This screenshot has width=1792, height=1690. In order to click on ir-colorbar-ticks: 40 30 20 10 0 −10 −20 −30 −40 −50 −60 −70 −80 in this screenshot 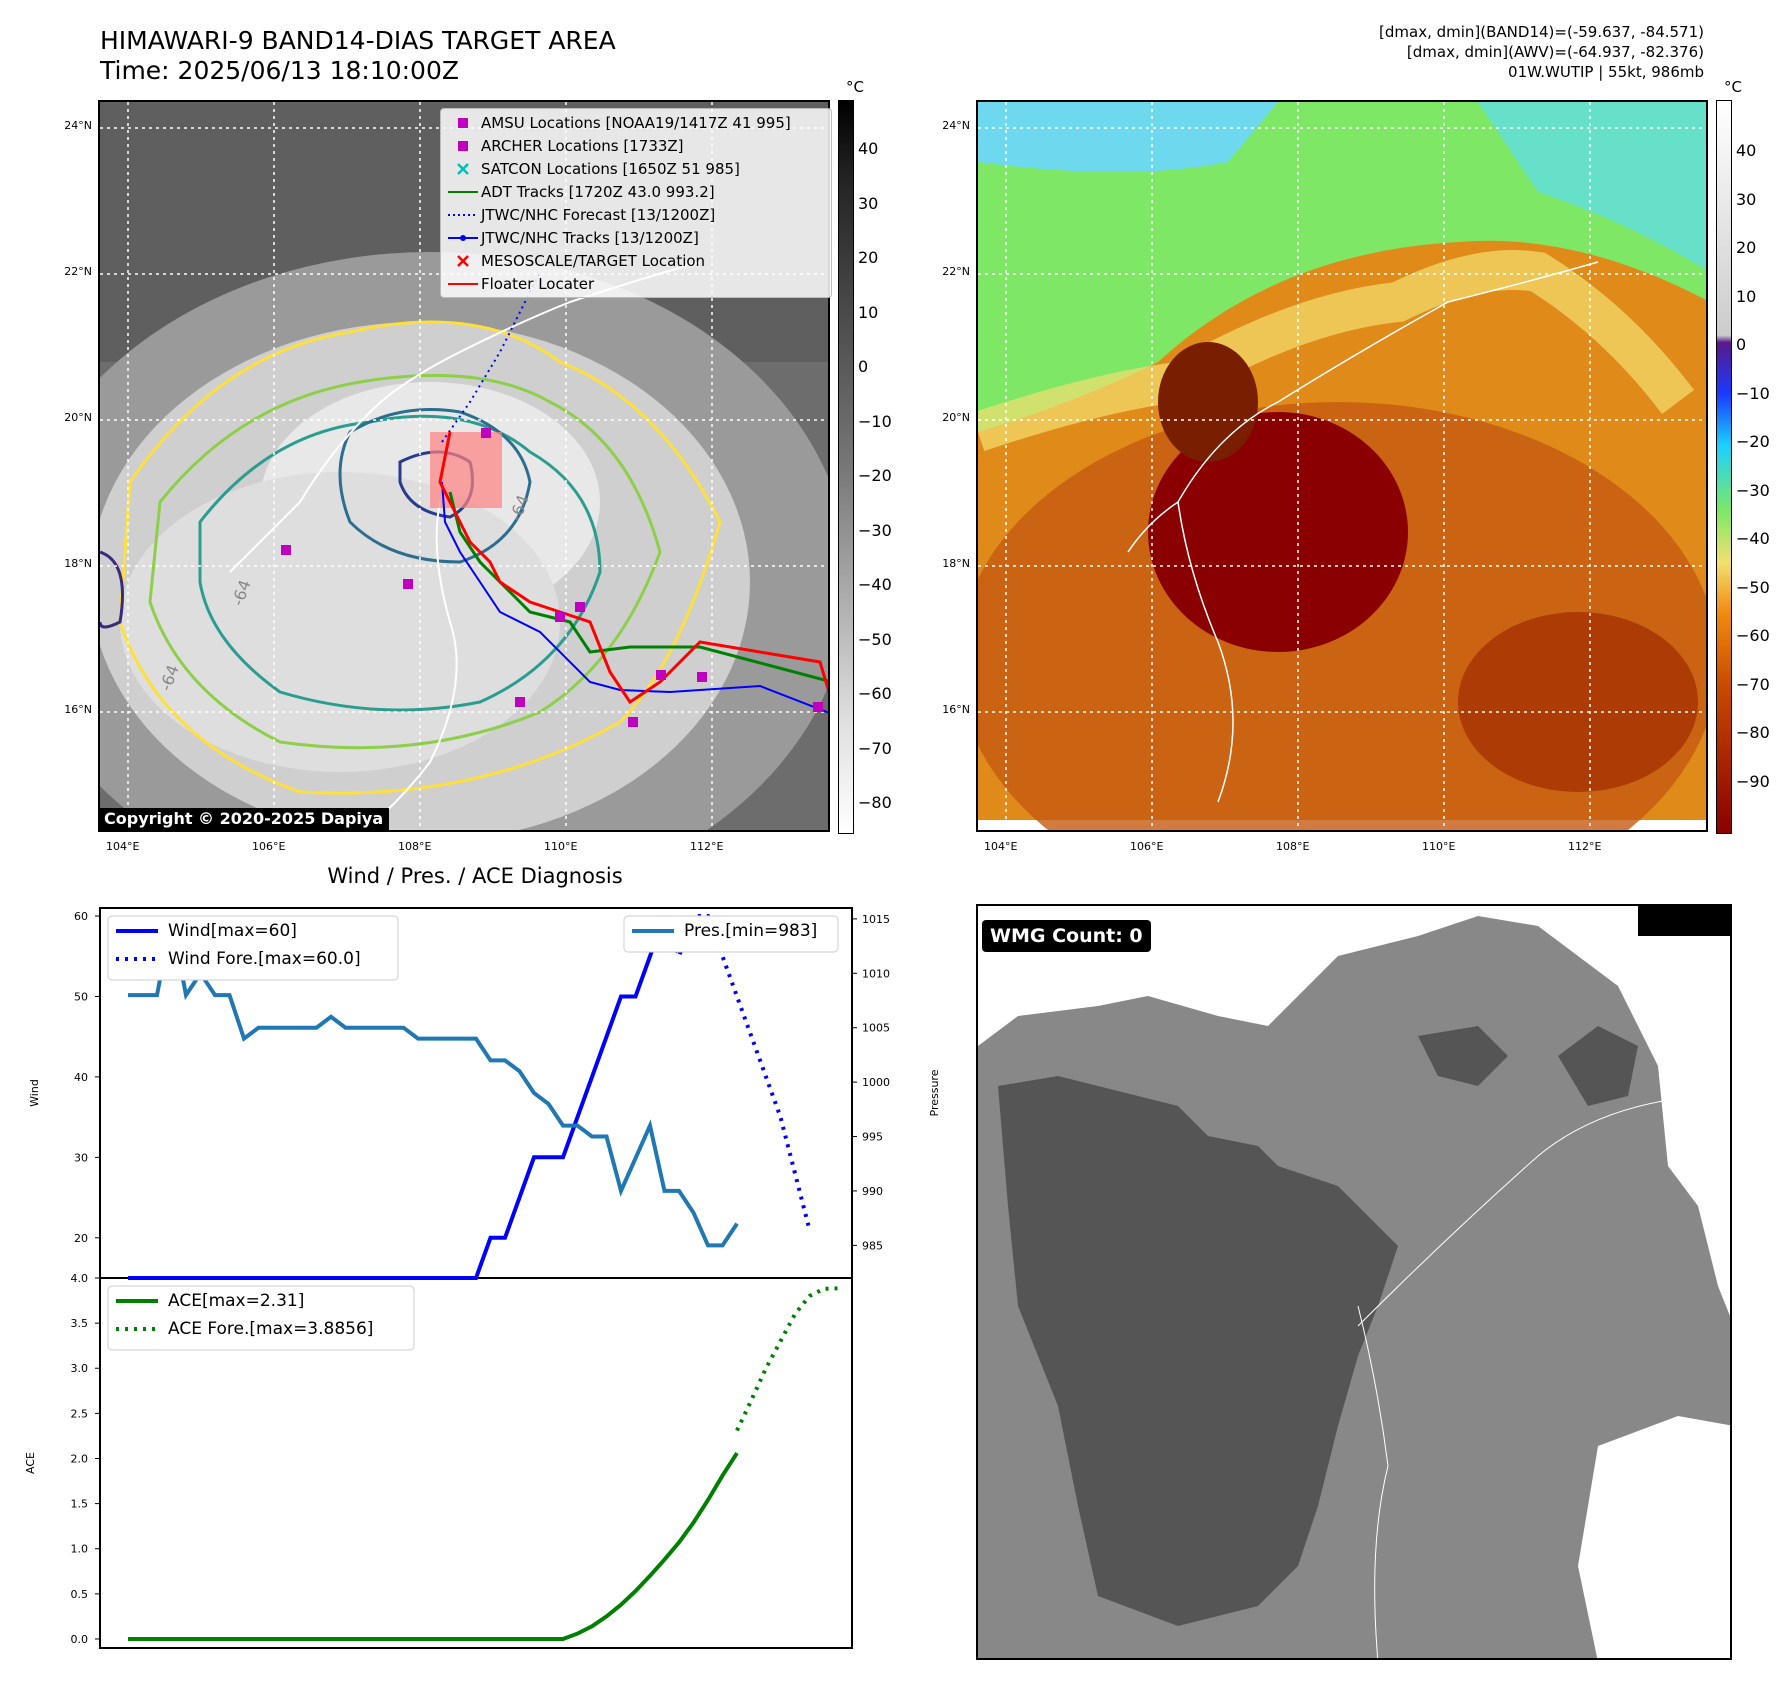, I will do `click(883, 466)`.